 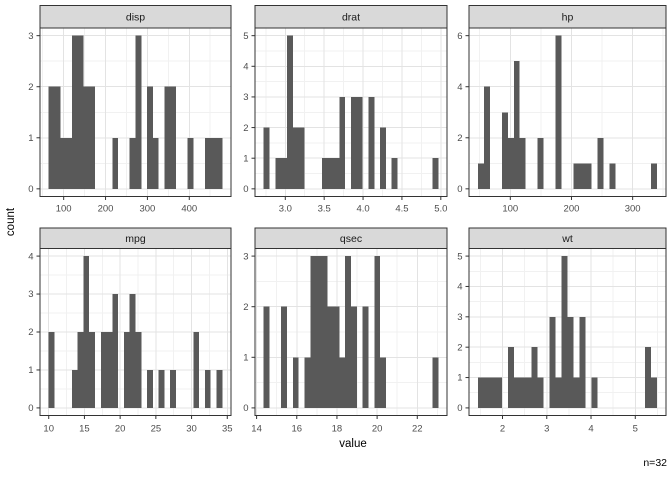 What do you see at coordinates (285, 209) in the screenshot?
I see `x-tick-label: 3.0` at bounding box center [285, 209].